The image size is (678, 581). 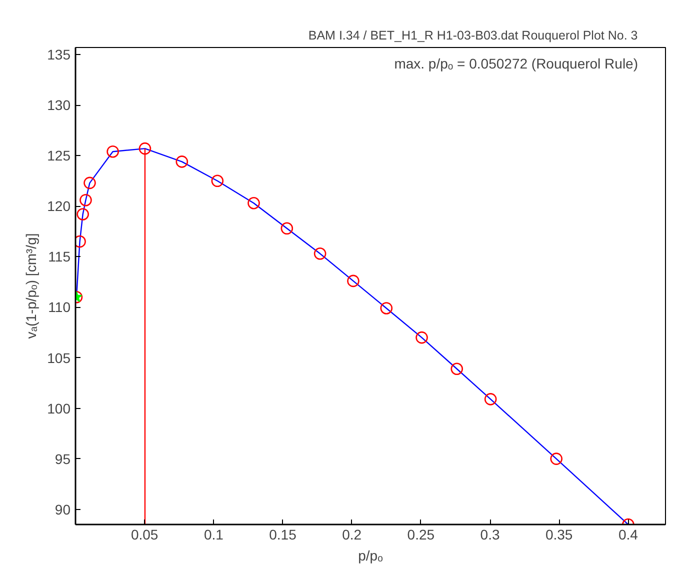 What do you see at coordinates (370, 556) in the screenshot?
I see `x-axis-title: p/pₒ` at bounding box center [370, 556].